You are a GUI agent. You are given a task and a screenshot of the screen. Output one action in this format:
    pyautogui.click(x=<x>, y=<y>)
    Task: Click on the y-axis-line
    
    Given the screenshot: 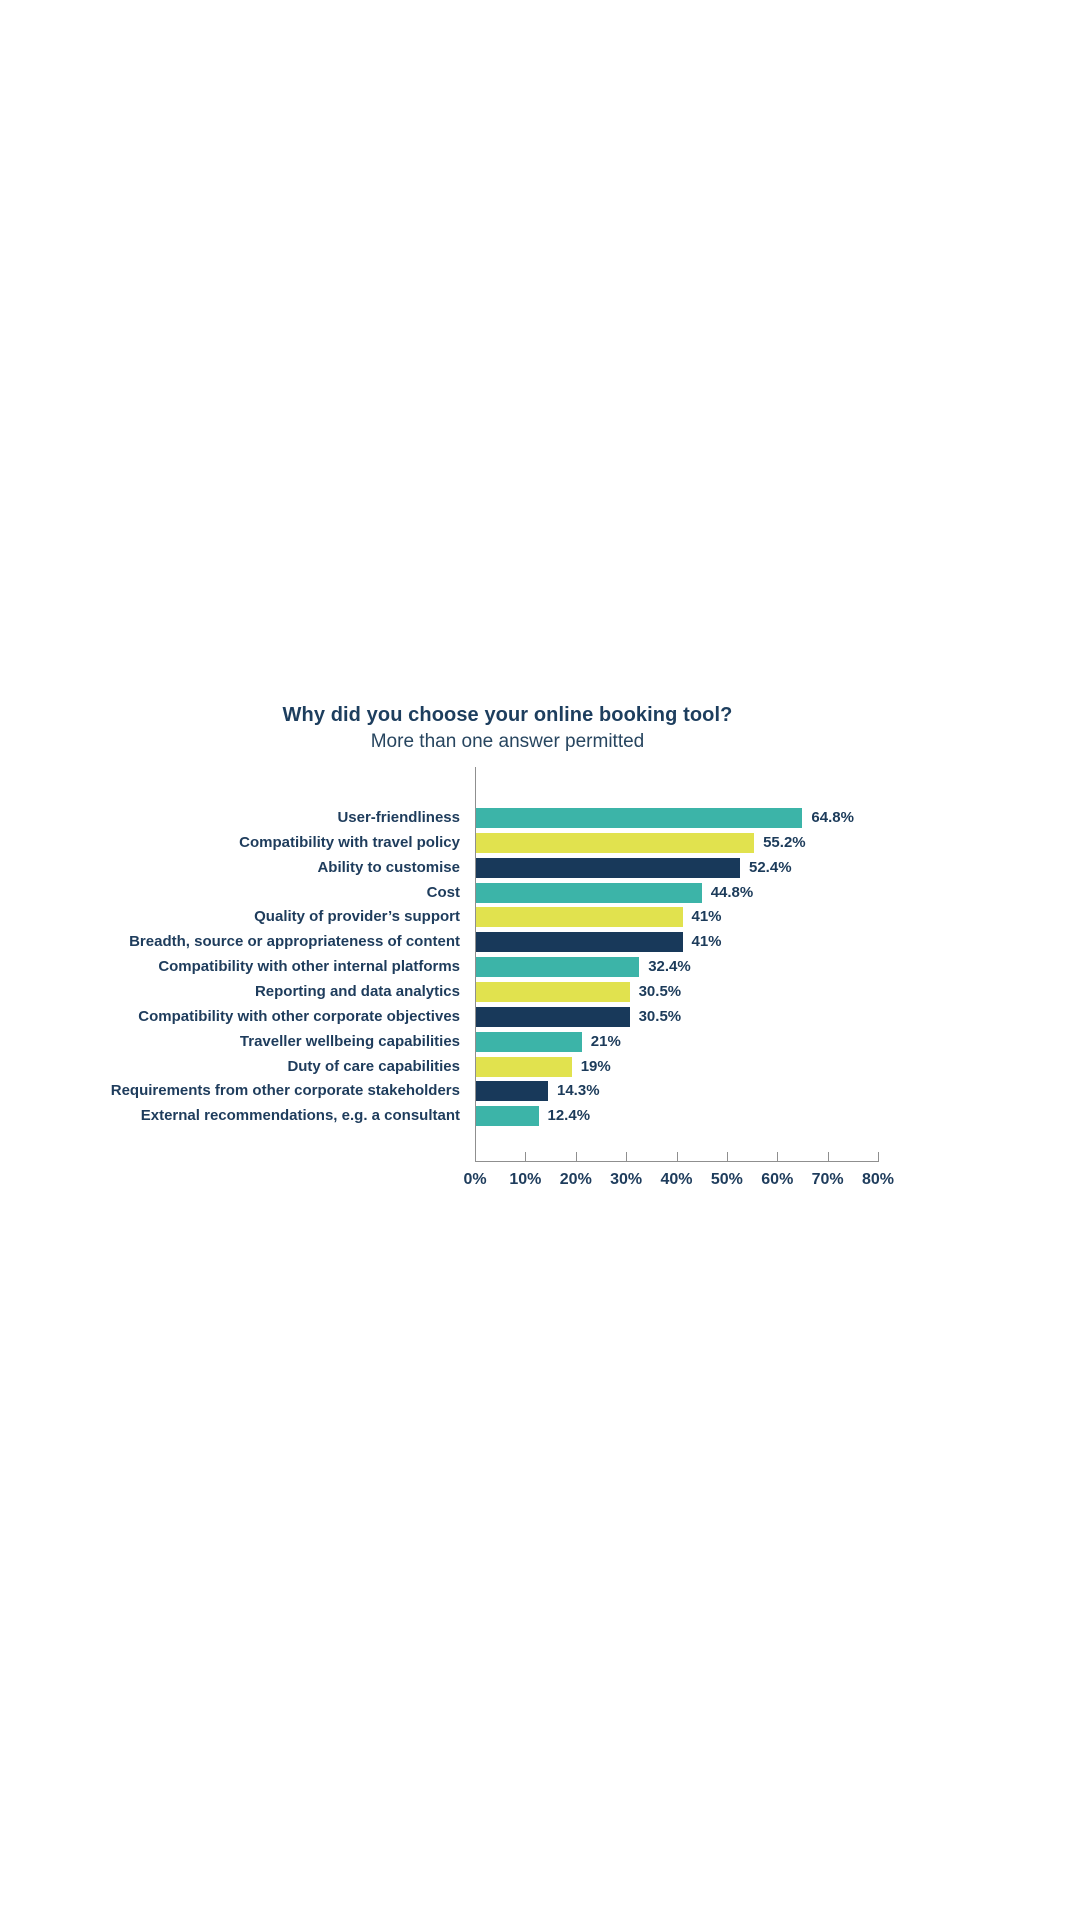 What is the action you would take?
    pyautogui.click(x=475, y=964)
    